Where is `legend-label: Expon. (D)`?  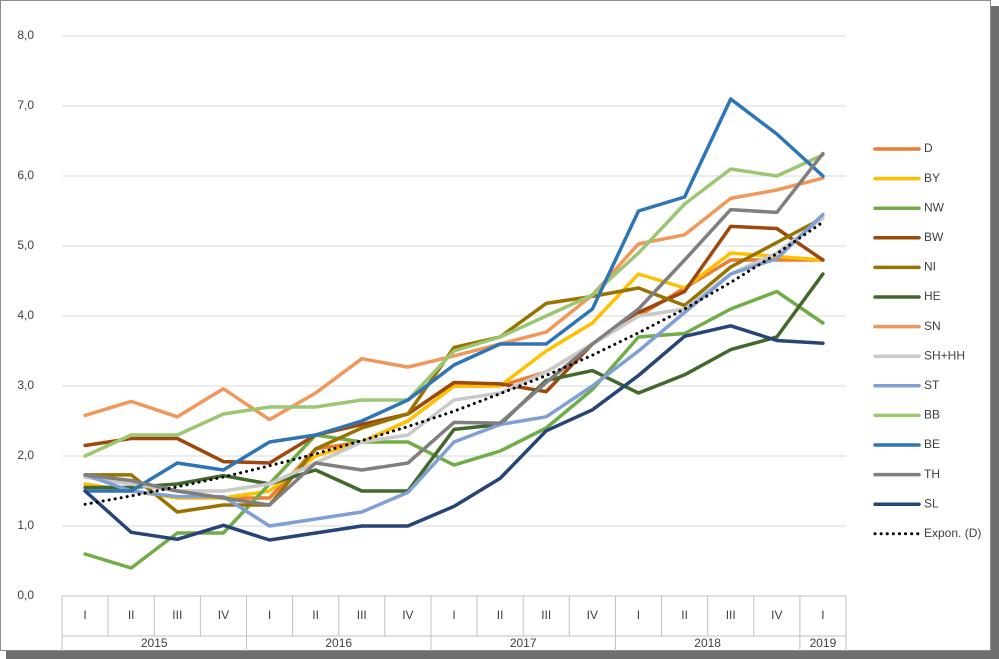
legend-label: Expon. (D) is located at coordinates (952, 533).